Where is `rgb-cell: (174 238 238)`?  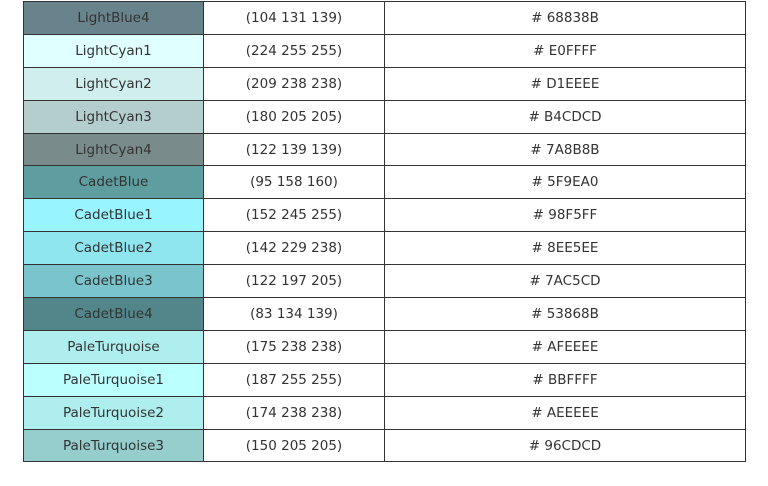
rgb-cell: (174 238 238) is located at coordinates (294, 412).